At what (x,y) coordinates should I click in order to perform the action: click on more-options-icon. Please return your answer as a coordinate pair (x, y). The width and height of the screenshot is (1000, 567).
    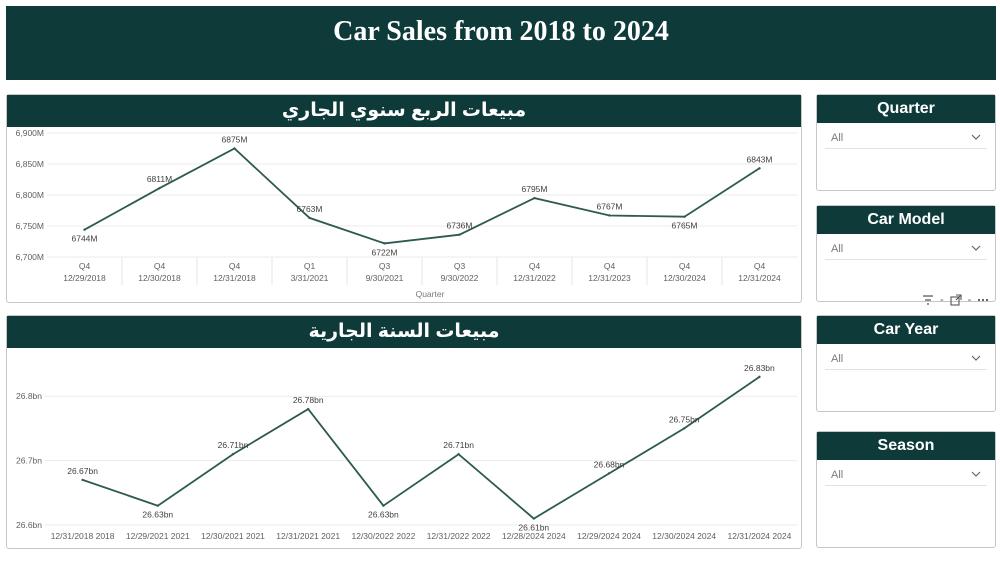
    Looking at the image, I should click on (983, 300).